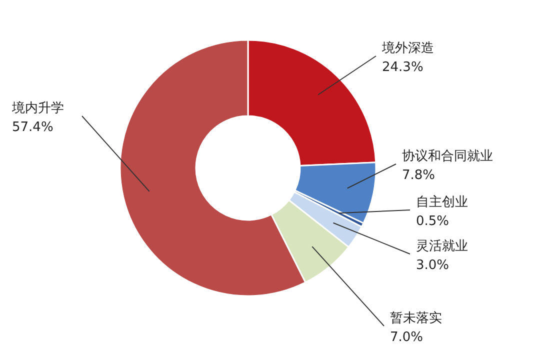 This screenshot has width=543, height=358. I want to click on slice-label: 境内升学, so click(37, 108).